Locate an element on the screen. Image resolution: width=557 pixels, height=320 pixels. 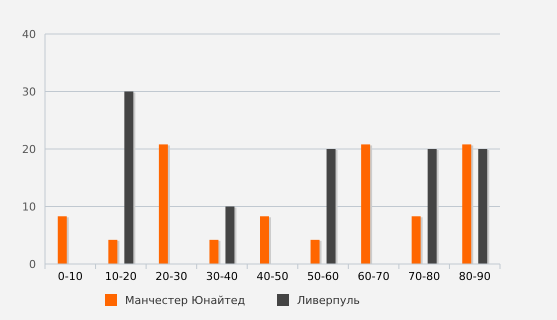
y-tick-label: 20 is located at coordinates (29, 149).